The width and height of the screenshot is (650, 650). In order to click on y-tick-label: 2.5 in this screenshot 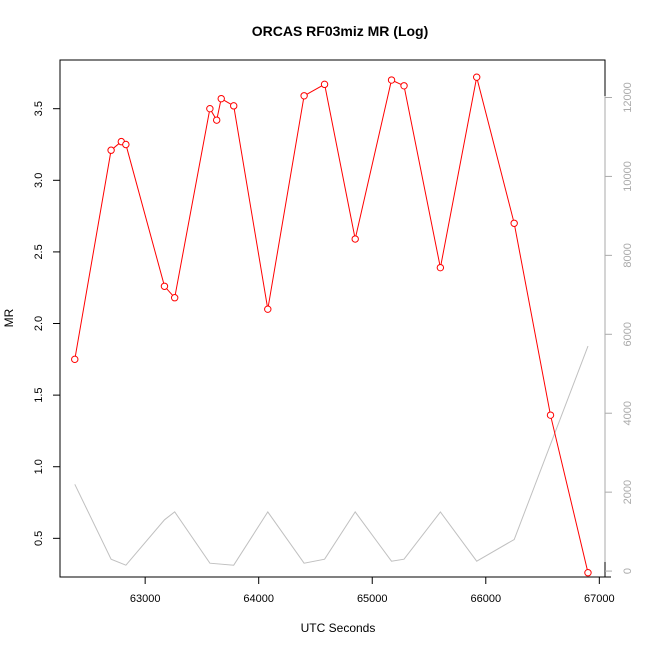, I will do `click(39, 251)`.